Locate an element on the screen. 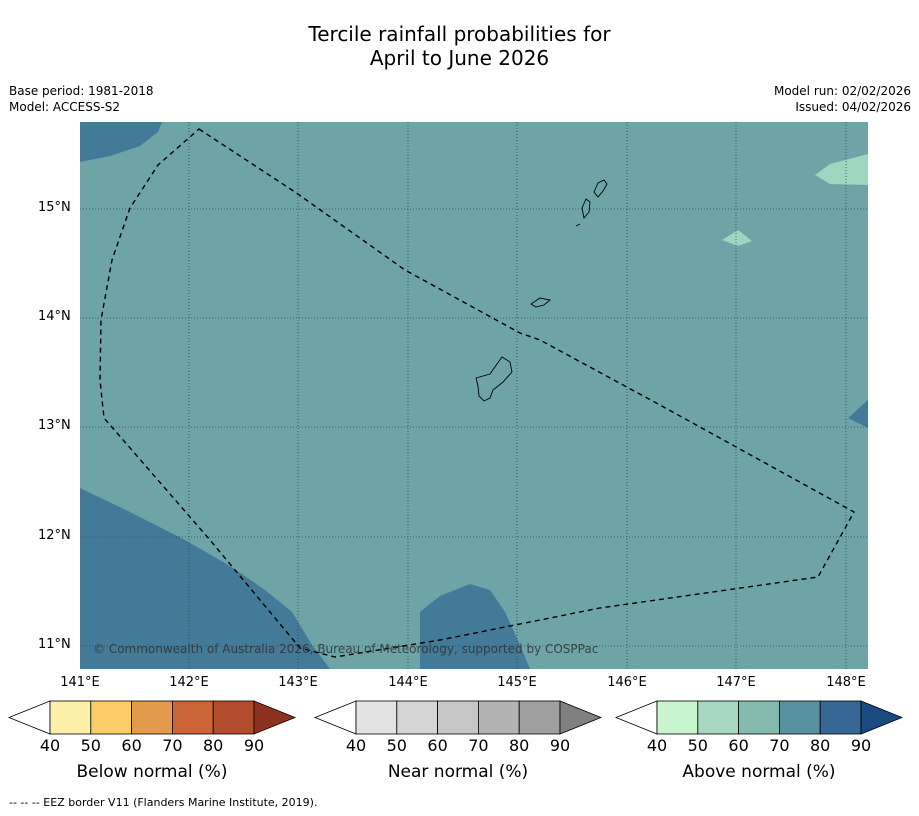  islands is located at coordinates (541, 290).